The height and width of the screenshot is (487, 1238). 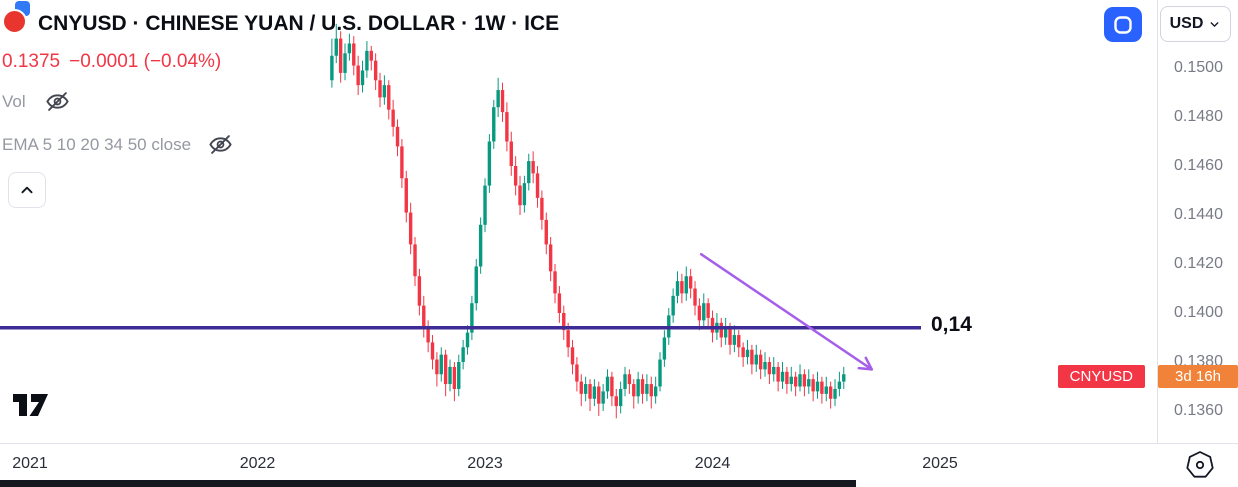 I want to click on time-axis: 2021 2022 2023 2024 2025, so click(x=619, y=462).